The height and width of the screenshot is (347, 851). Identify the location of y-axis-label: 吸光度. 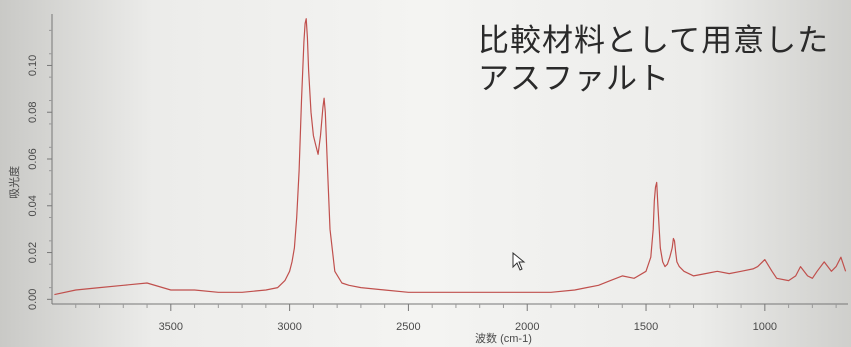
(14, 182).